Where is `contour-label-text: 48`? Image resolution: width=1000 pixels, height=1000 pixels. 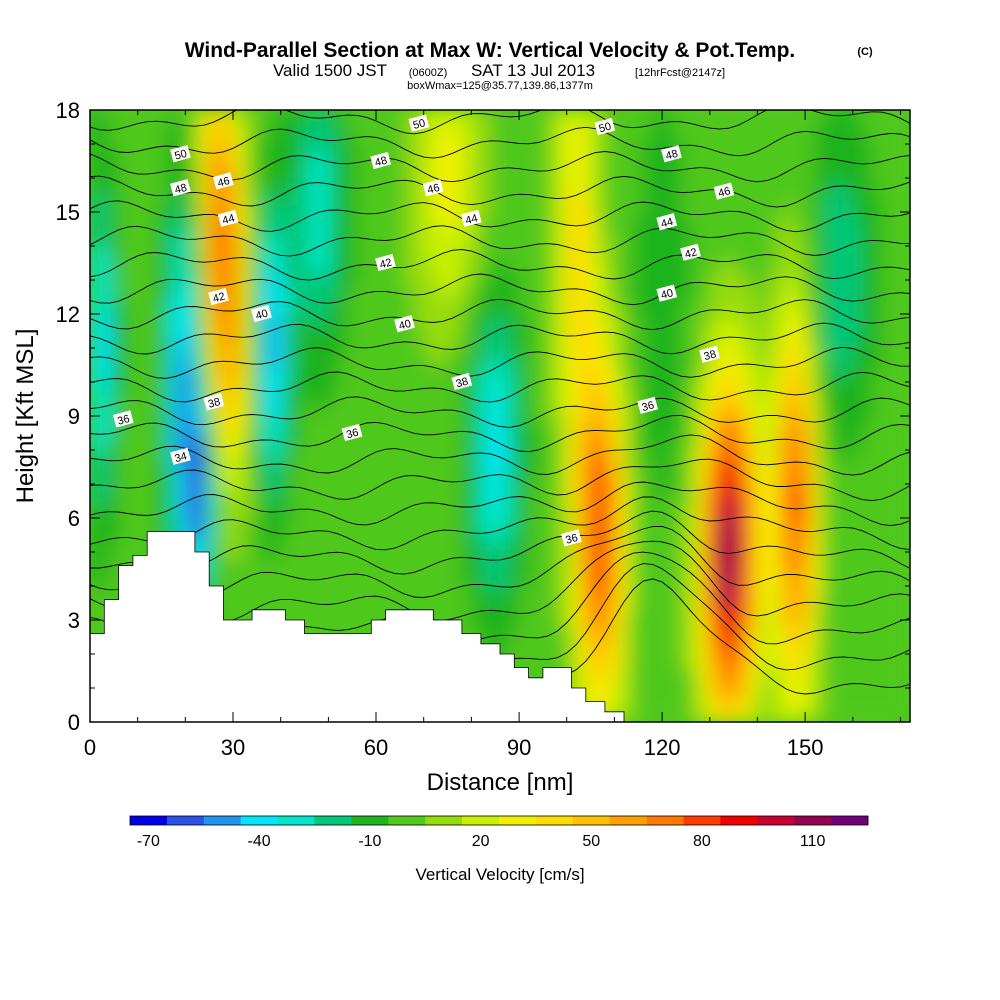
contour-label-text: 48 is located at coordinates (180, 189).